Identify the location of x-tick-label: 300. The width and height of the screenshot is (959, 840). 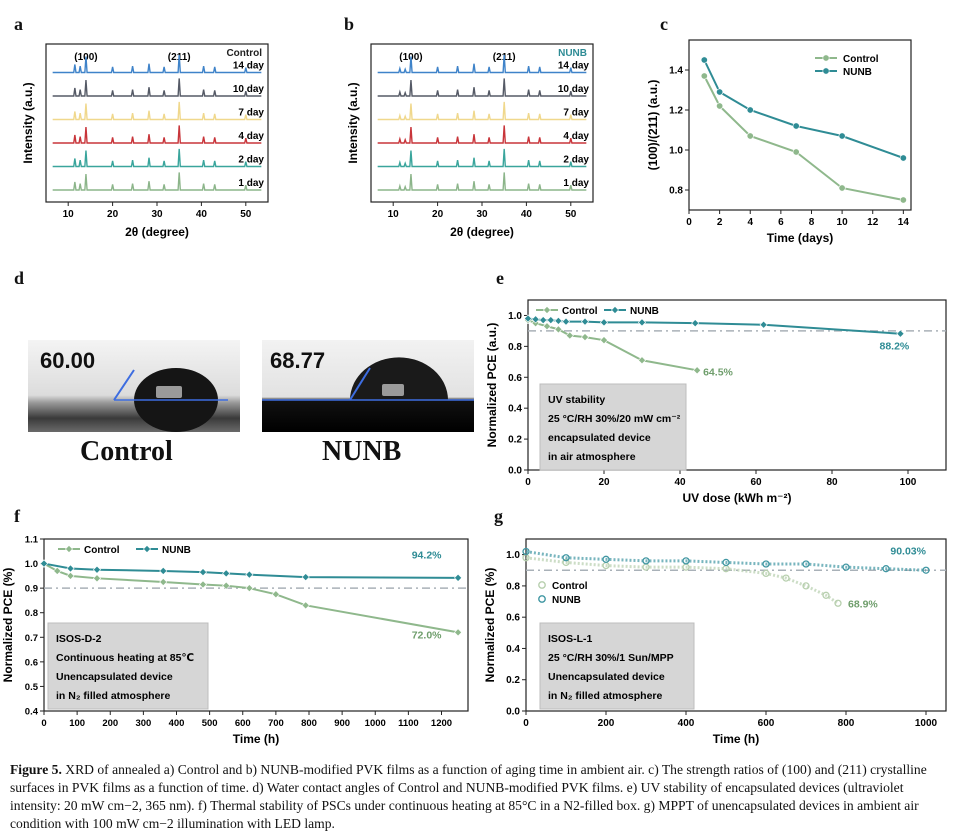
(143, 723).